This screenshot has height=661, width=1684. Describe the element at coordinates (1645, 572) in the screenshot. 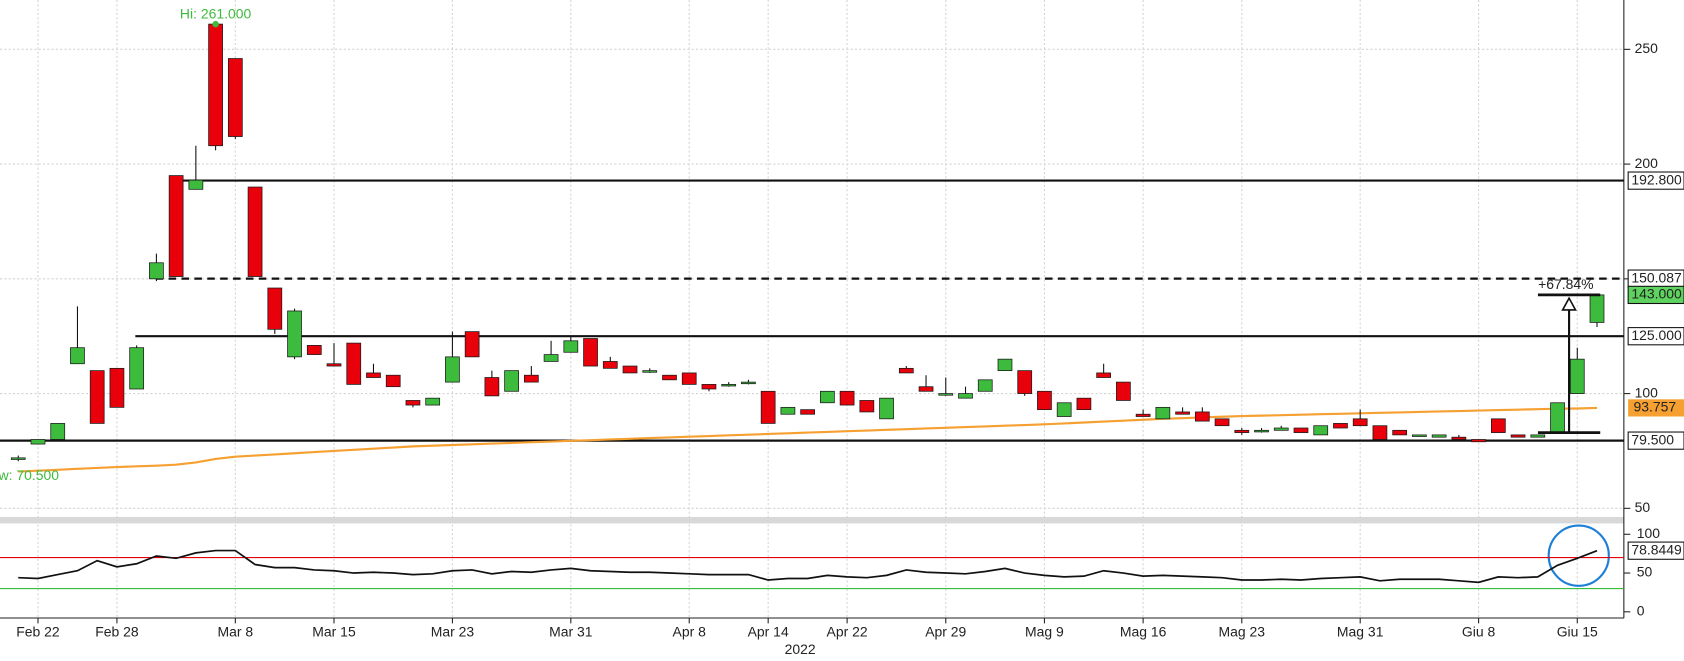

I see `rsi-y-tick-label: 50` at that location.